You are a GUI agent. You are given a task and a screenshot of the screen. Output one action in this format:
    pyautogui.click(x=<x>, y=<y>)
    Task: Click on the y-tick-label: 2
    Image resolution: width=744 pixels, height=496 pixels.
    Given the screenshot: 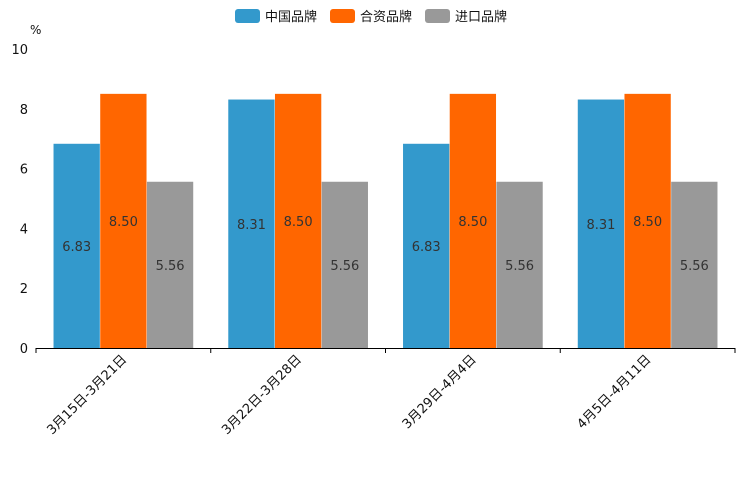 What is the action you would take?
    pyautogui.click(x=24, y=289)
    